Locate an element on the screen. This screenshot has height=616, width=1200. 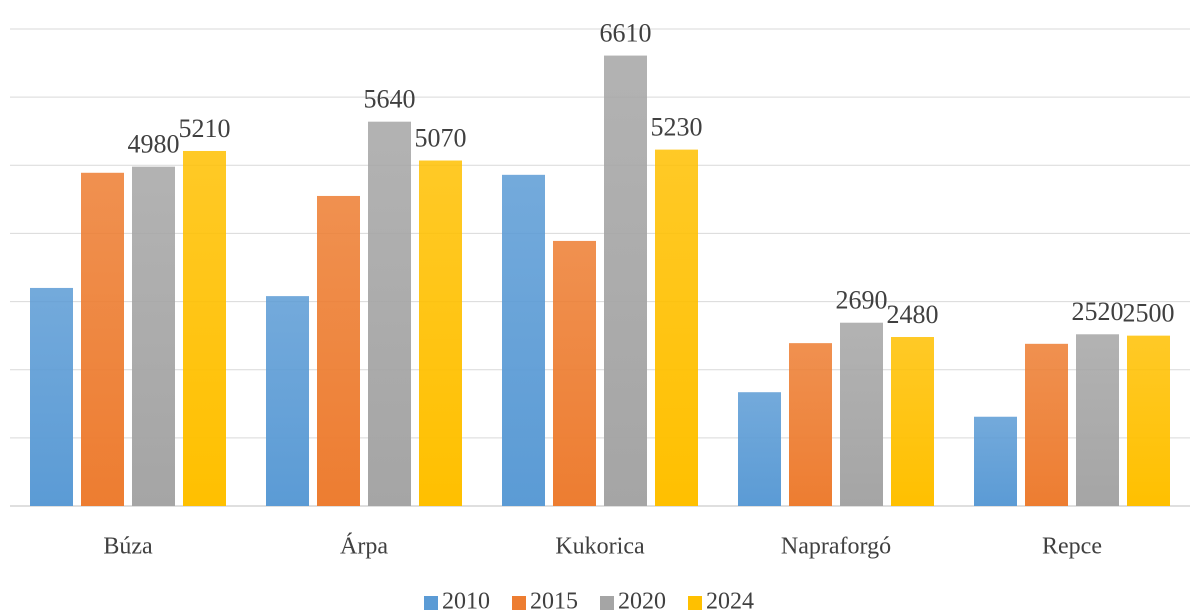
data-label: 5210 is located at coordinates (205, 128).